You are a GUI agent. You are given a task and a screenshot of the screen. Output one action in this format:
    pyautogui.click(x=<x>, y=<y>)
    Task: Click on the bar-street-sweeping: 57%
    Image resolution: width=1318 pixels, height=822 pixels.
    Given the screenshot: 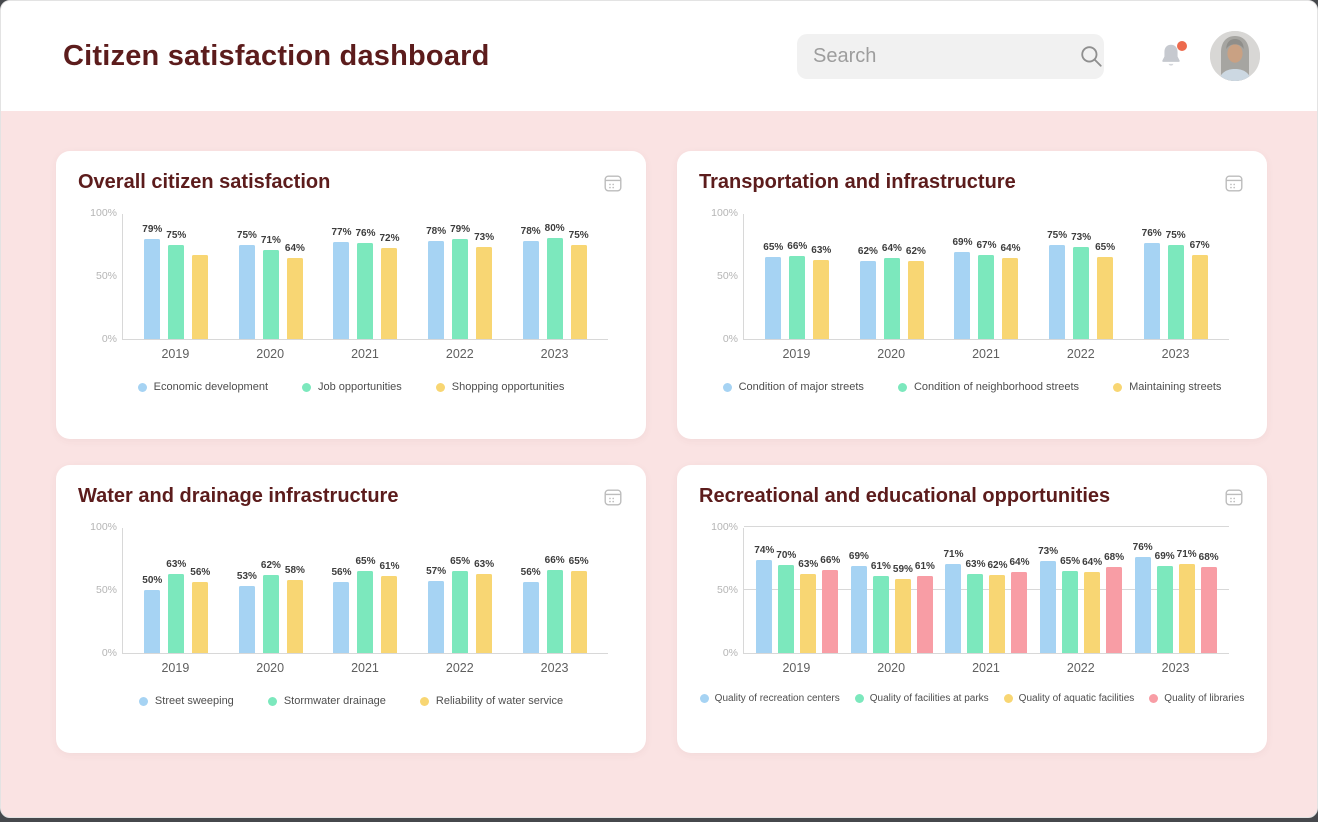 What is the action you would take?
    pyautogui.click(x=436, y=609)
    